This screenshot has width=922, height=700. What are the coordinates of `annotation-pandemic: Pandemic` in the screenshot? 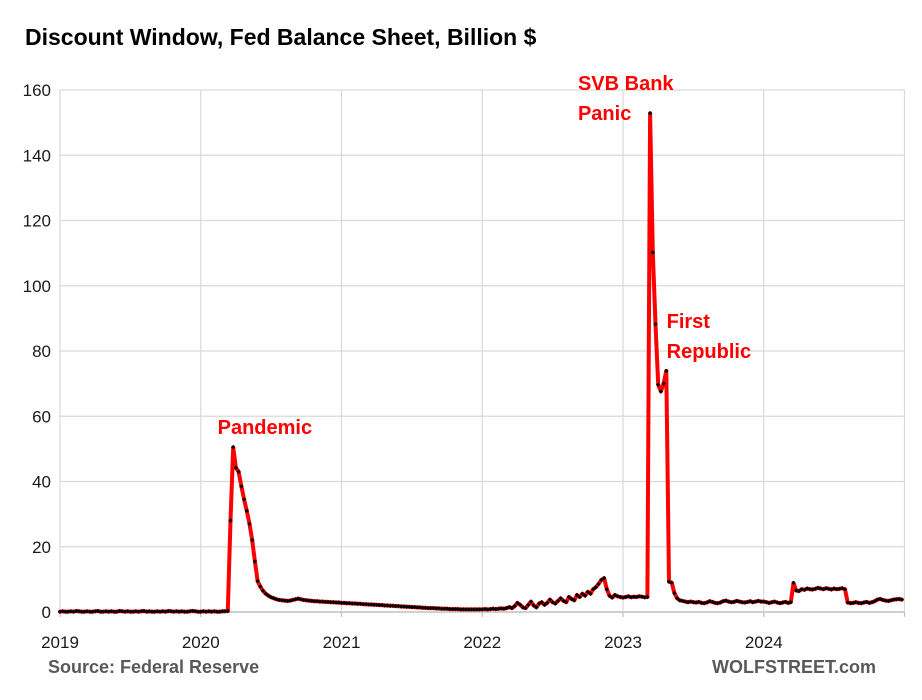 It's located at (265, 427).